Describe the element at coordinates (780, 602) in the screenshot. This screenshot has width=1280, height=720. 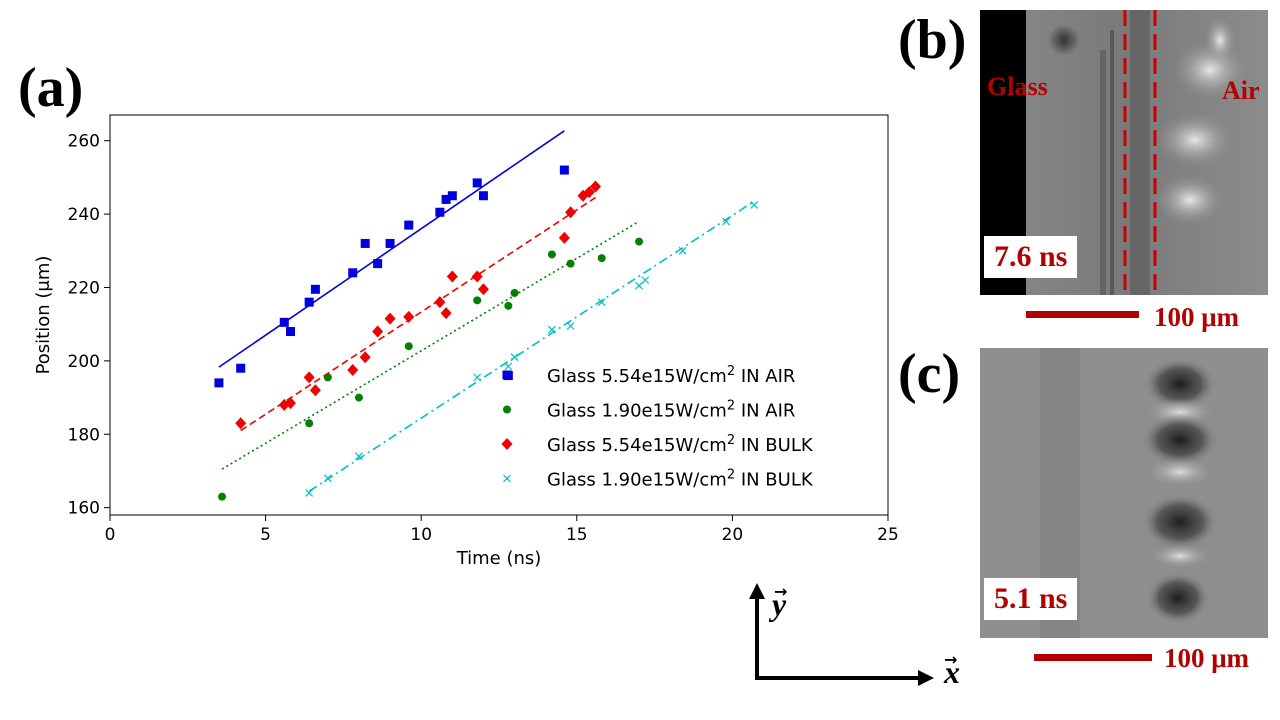
I see `y-axis-direction-label: → y` at that location.